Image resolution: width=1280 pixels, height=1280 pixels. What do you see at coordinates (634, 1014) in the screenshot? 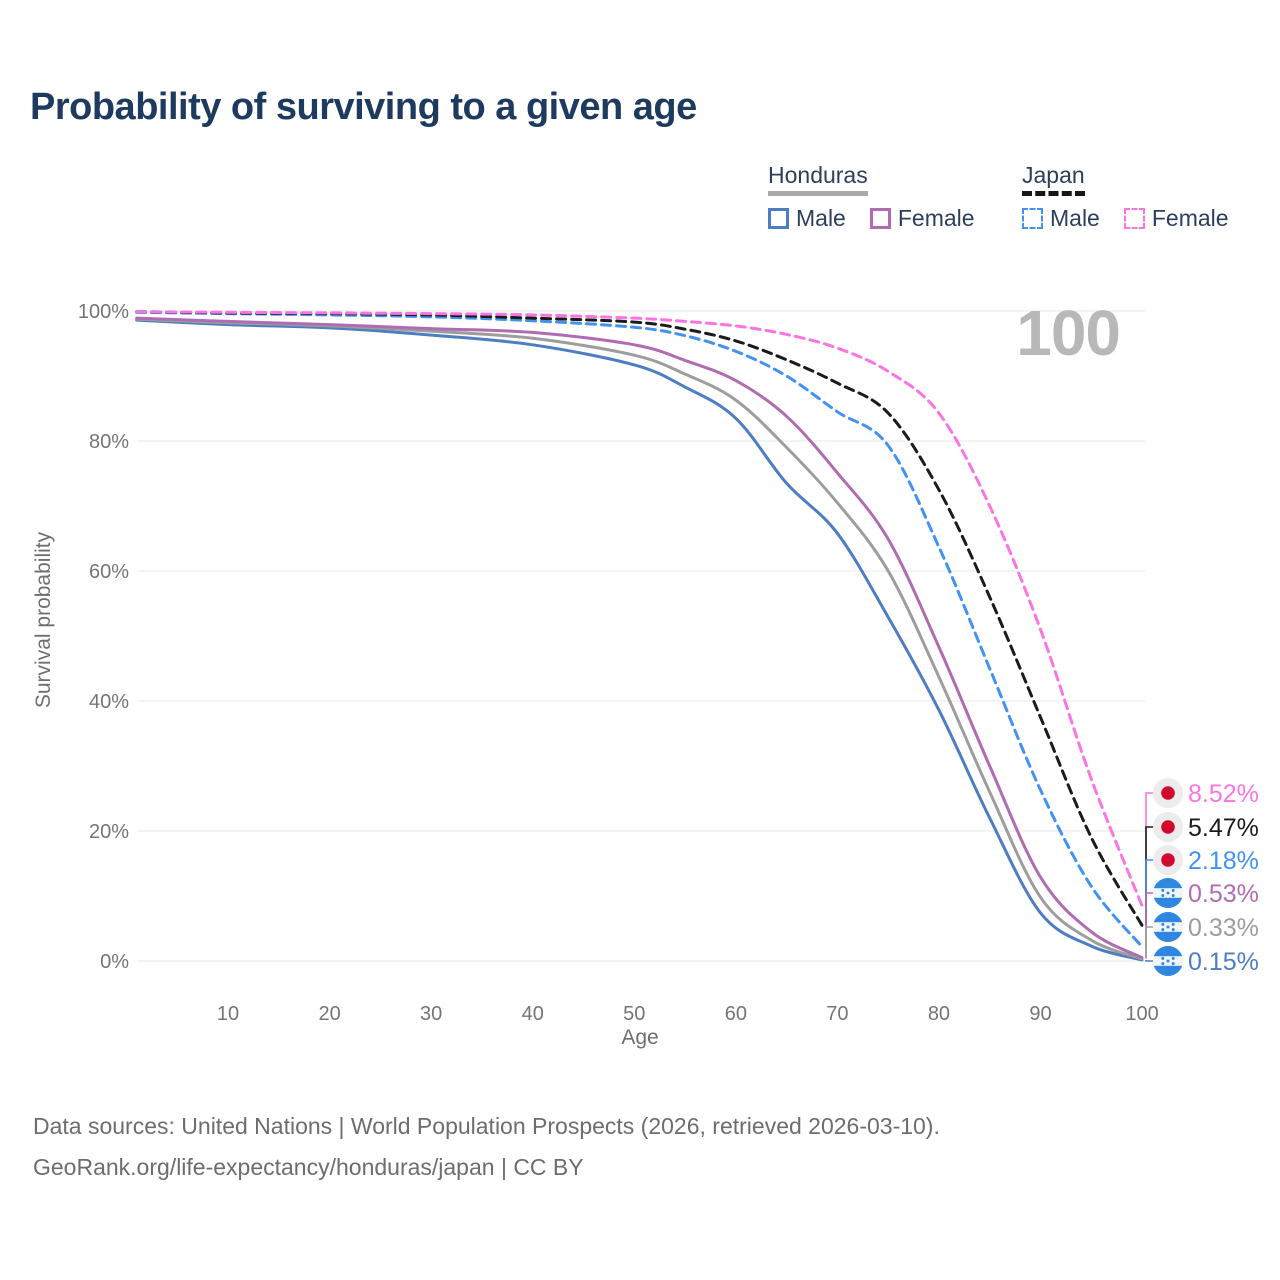
I see `x-tick-label: 50` at bounding box center [634, 1014].